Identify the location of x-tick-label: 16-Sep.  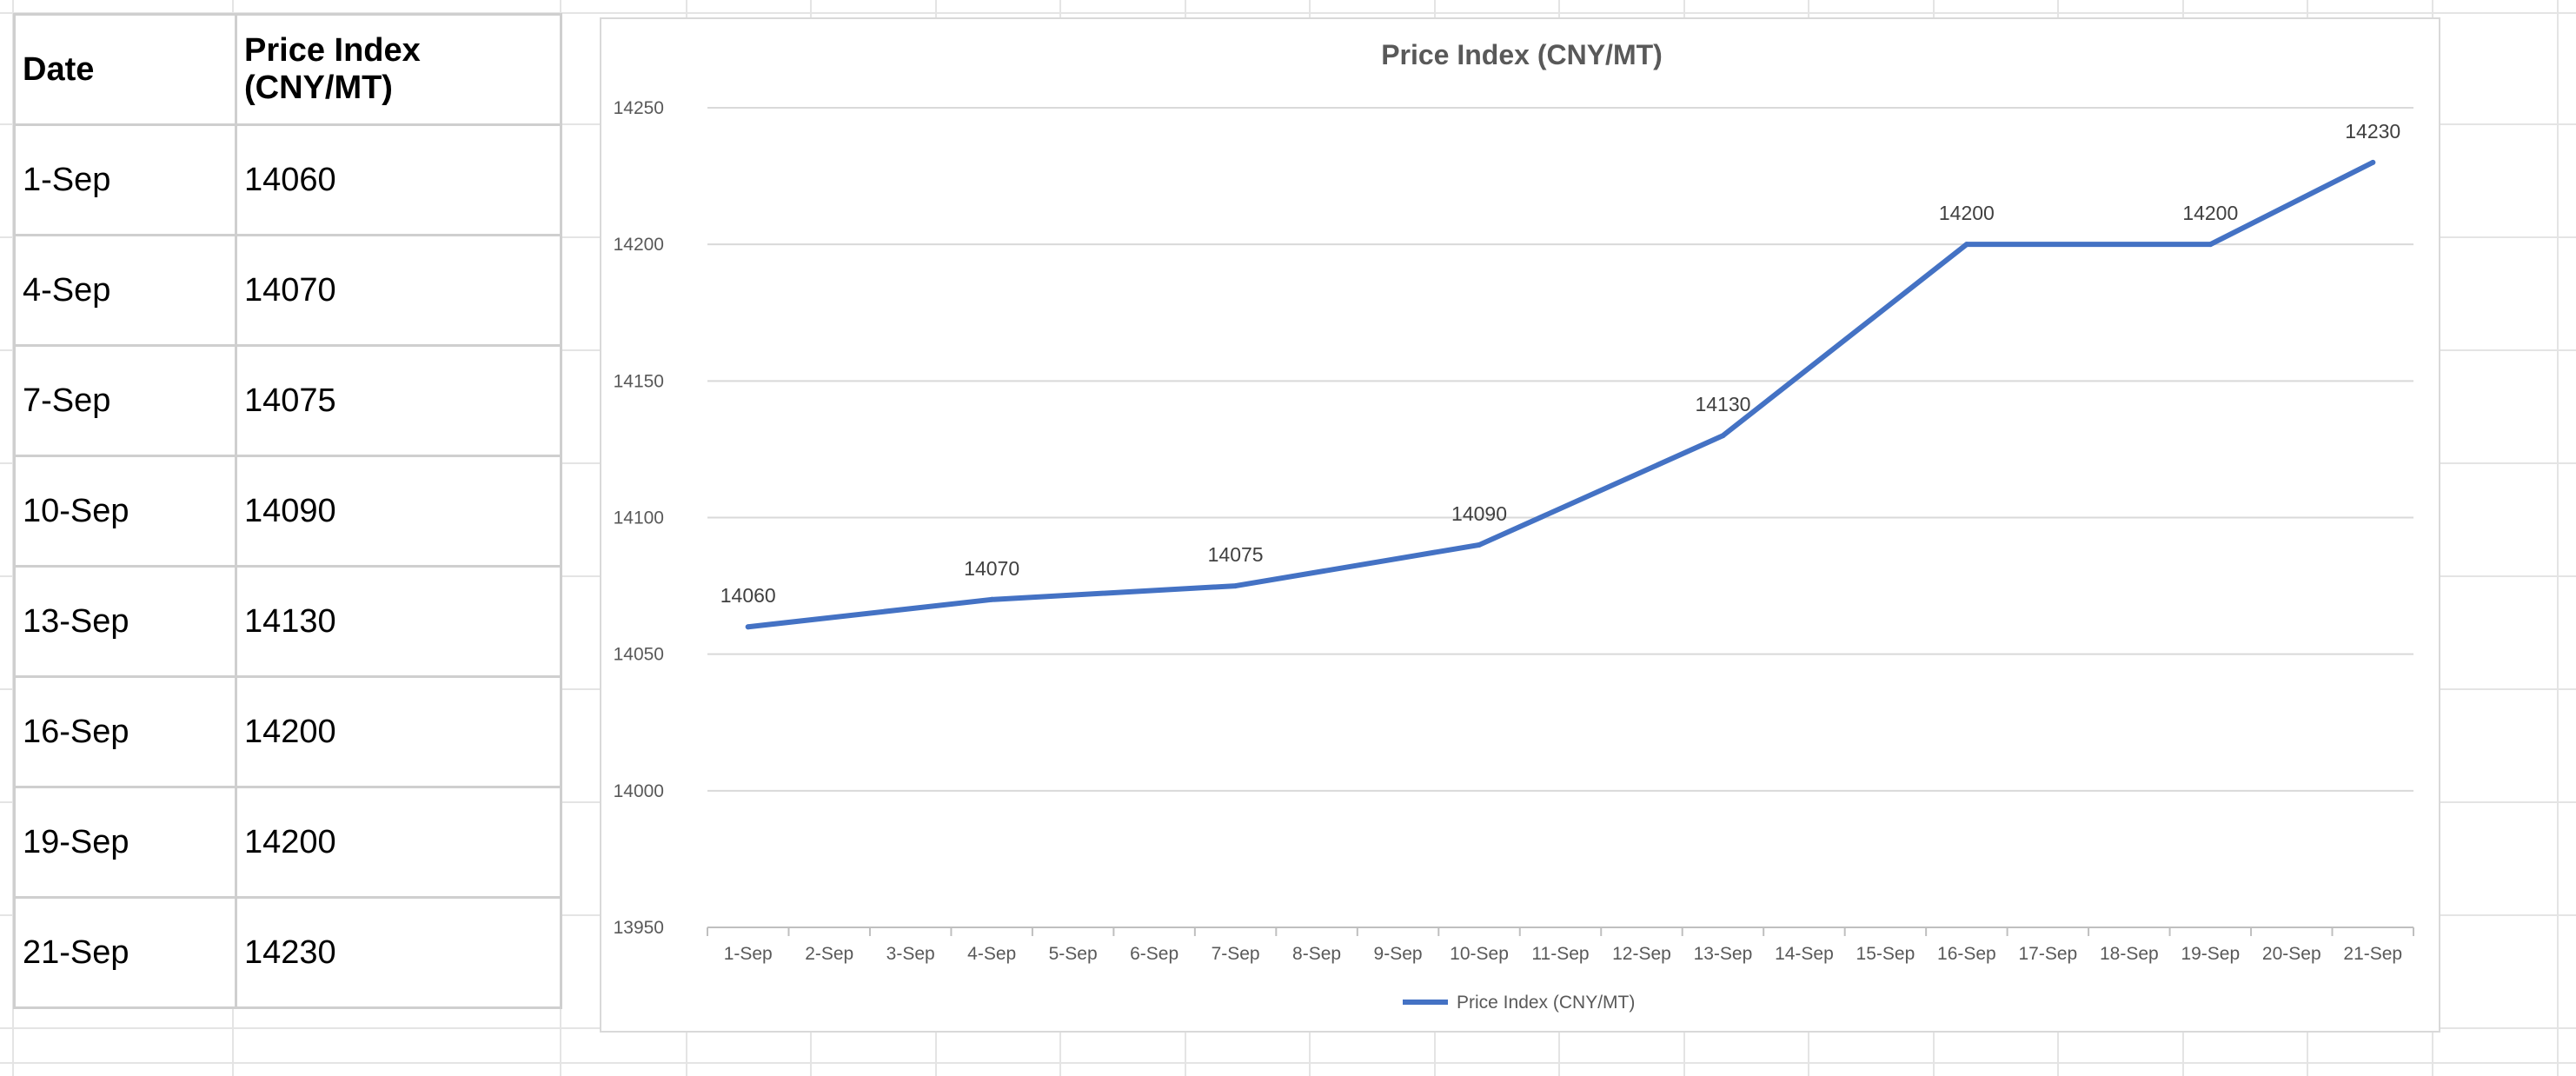
(1966, 954).